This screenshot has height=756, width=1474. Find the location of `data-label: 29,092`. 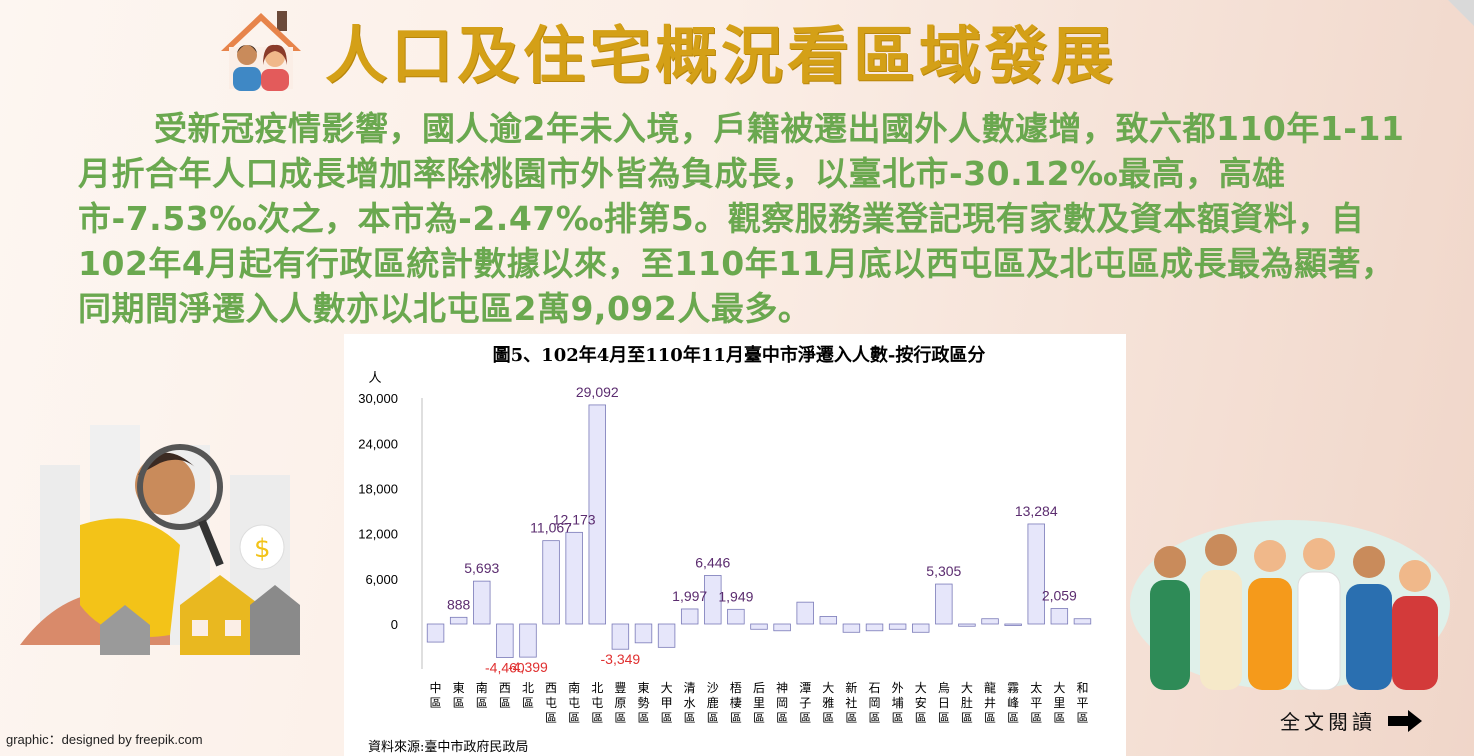

data-label: 29,092 is located at coordinates (597, 392).